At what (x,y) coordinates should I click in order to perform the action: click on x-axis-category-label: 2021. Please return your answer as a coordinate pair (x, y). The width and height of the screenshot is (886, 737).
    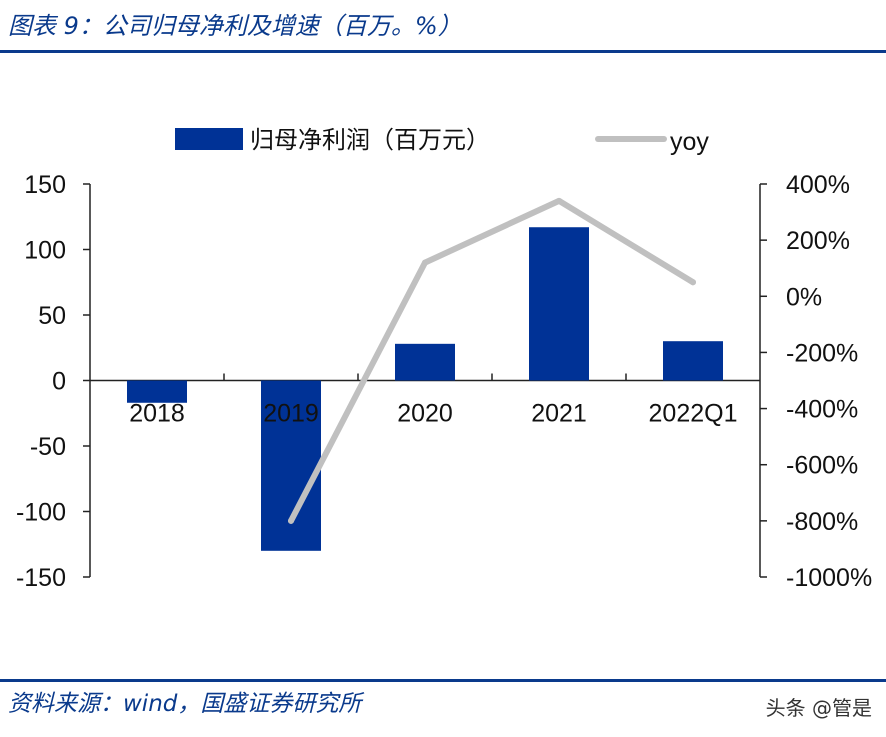
    Looking at the image, I should click on (559, 414).